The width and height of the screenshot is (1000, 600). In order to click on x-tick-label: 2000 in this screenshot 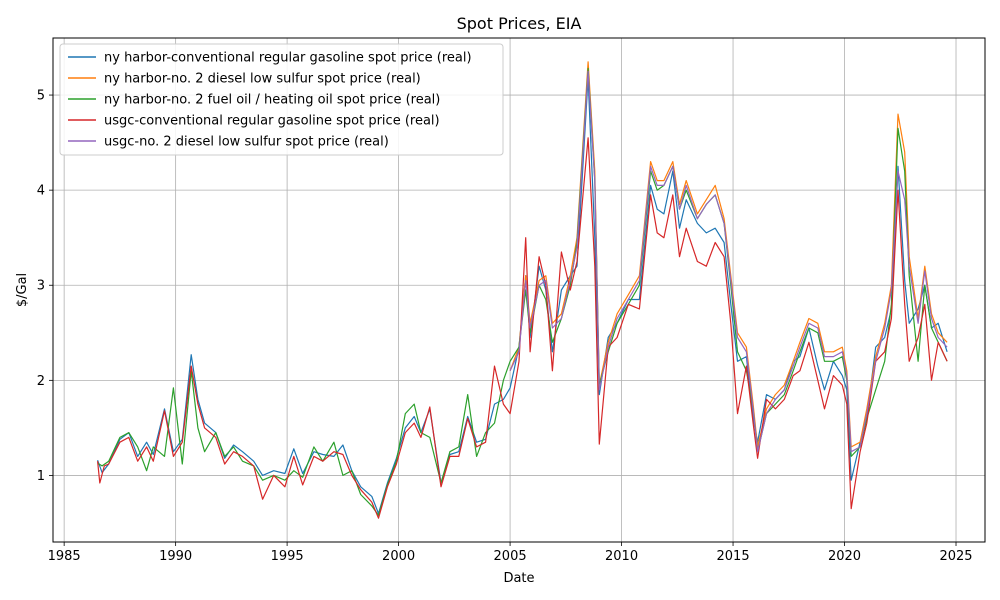, I will do `click(398, 556)`.